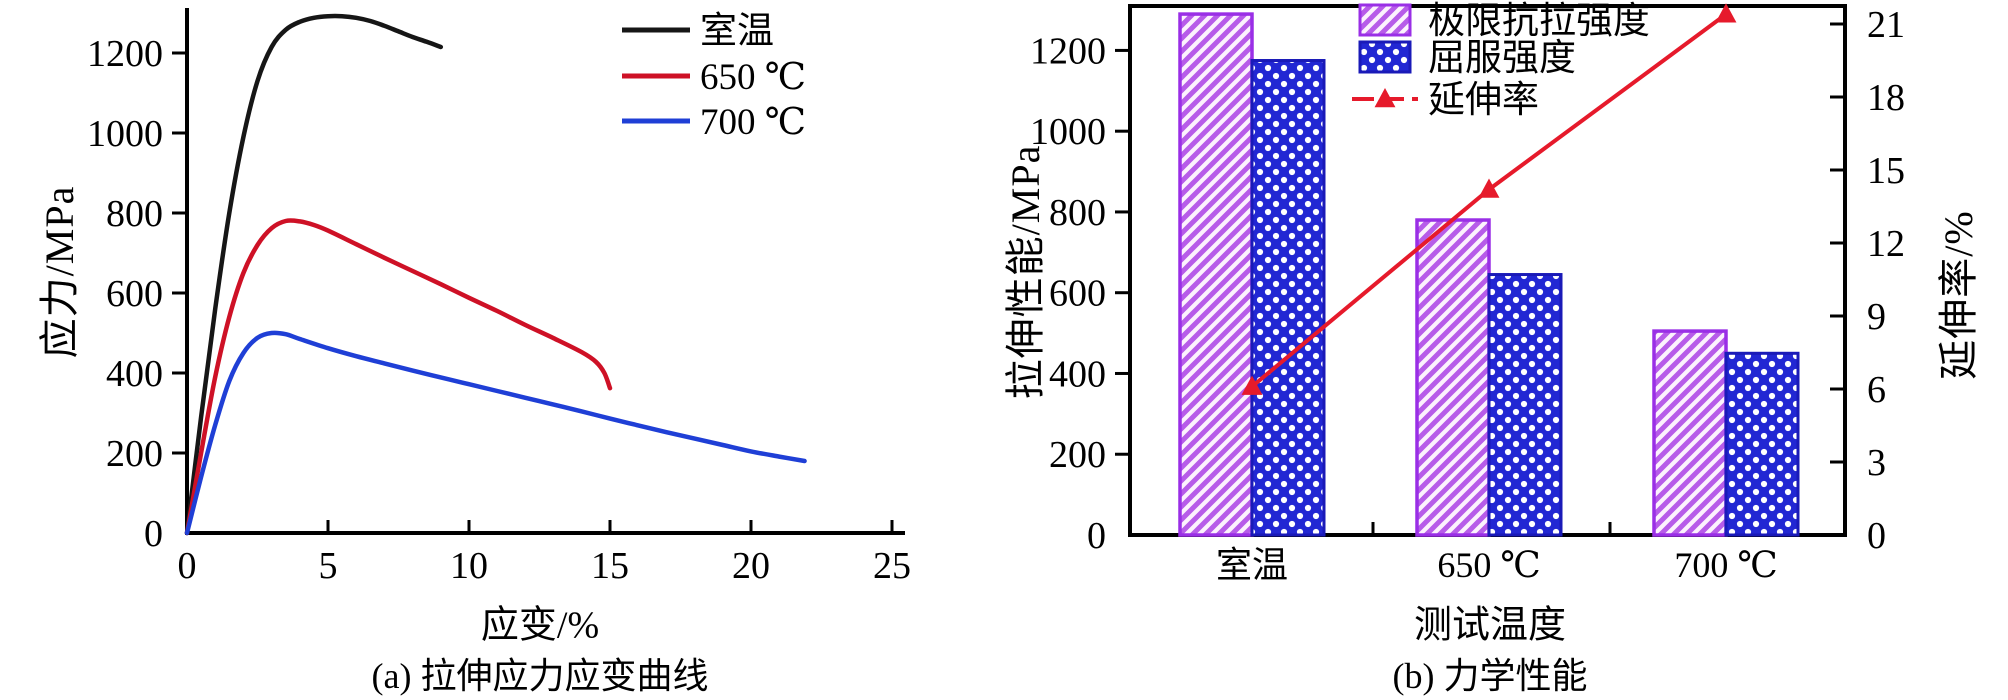 The image size is (2008, 700). What do you see at coordinates (1958, 295) in the screenshot?
I see `chartB-right-axis-title: 延伸率/%` at bounding box center [1958, 295].